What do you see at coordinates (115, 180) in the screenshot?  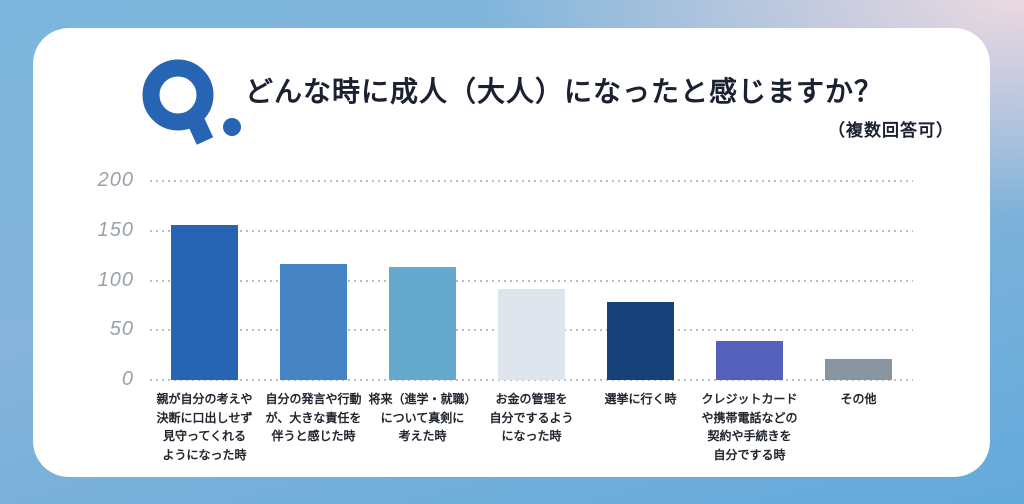 I see `y-axis-tick-label: 200` at bounding box center [115, 180].